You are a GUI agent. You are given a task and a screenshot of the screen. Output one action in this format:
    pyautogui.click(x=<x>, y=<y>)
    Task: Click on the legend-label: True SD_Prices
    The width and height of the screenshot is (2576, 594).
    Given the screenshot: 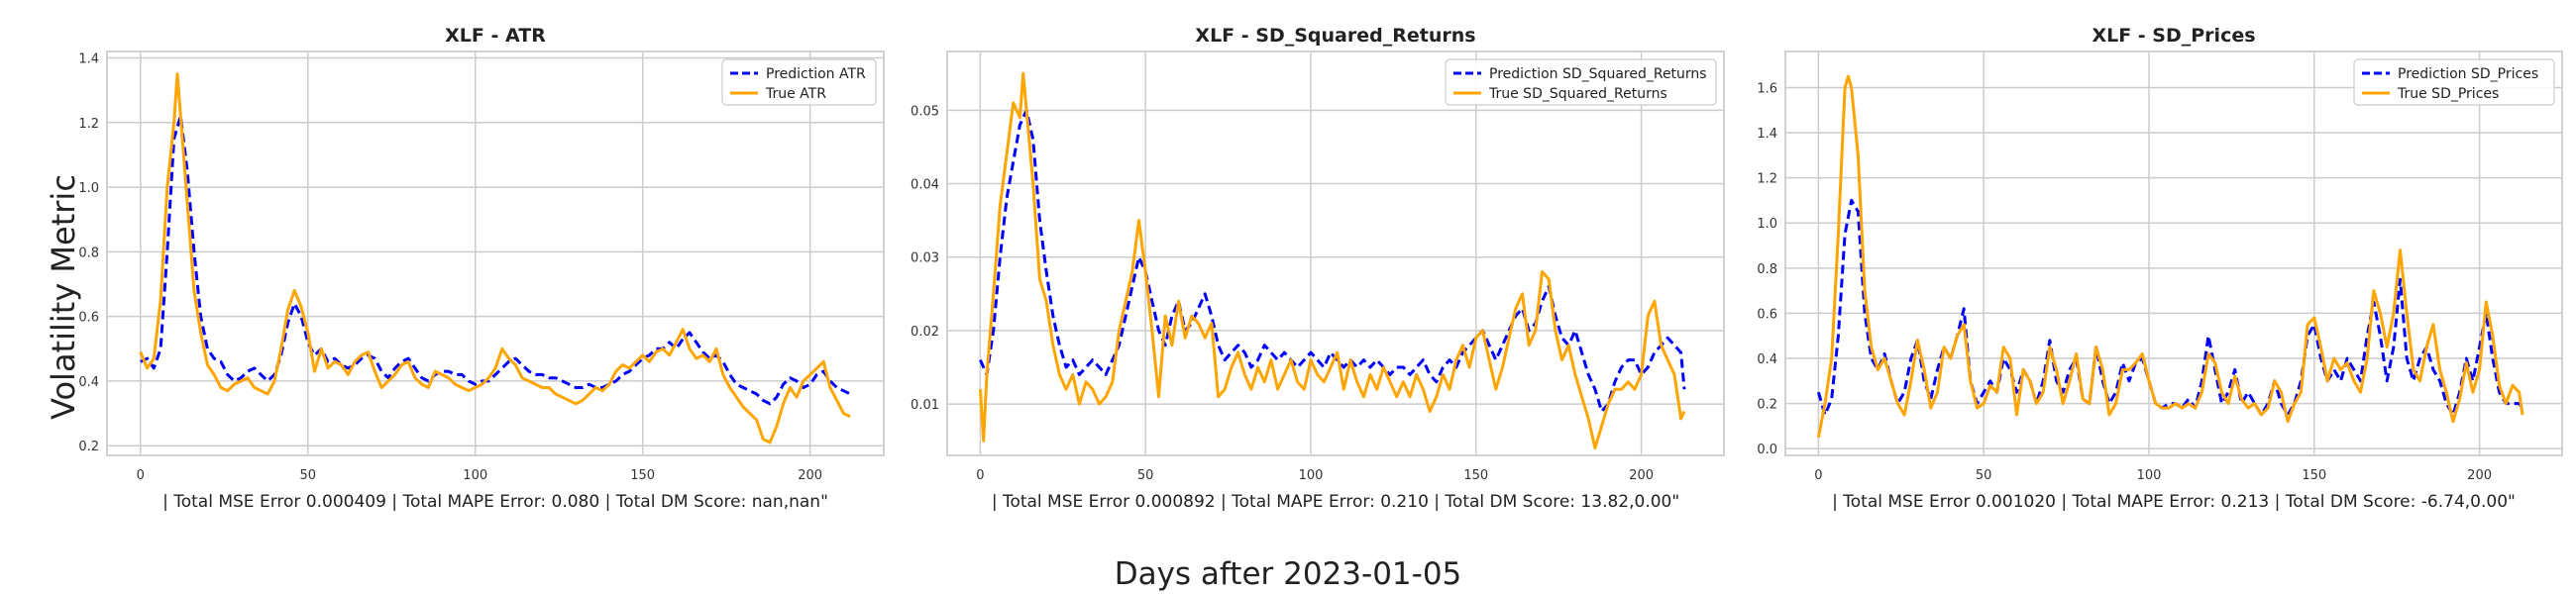 What is the action you would take?
    pyautogui.click(x=2448, y=94)
    